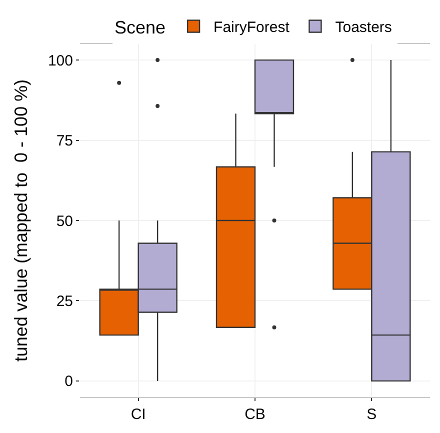 This screenshot has height=433, width=440. I want to click on y-axis-title: tuned value (mapped to 0 - 100 %), so click(21, 220).